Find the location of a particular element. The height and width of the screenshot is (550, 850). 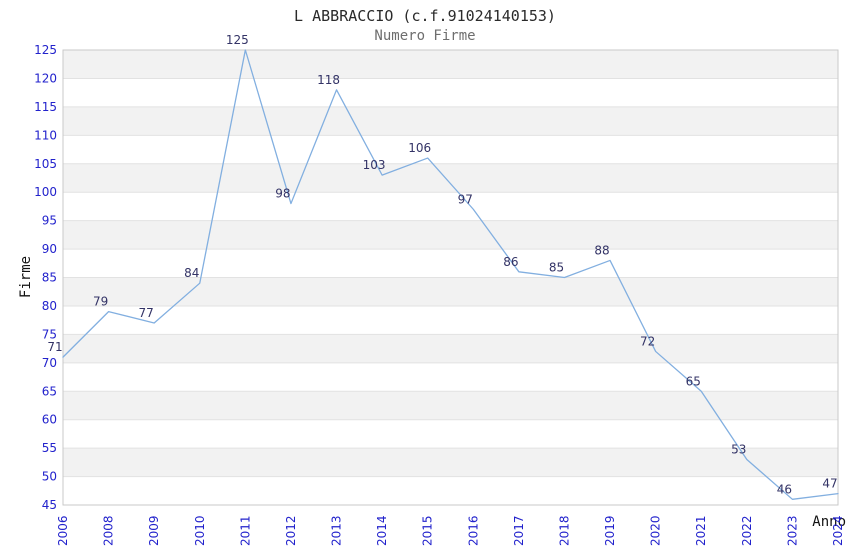

data-label: 71 is located at coordinates (54, 347).